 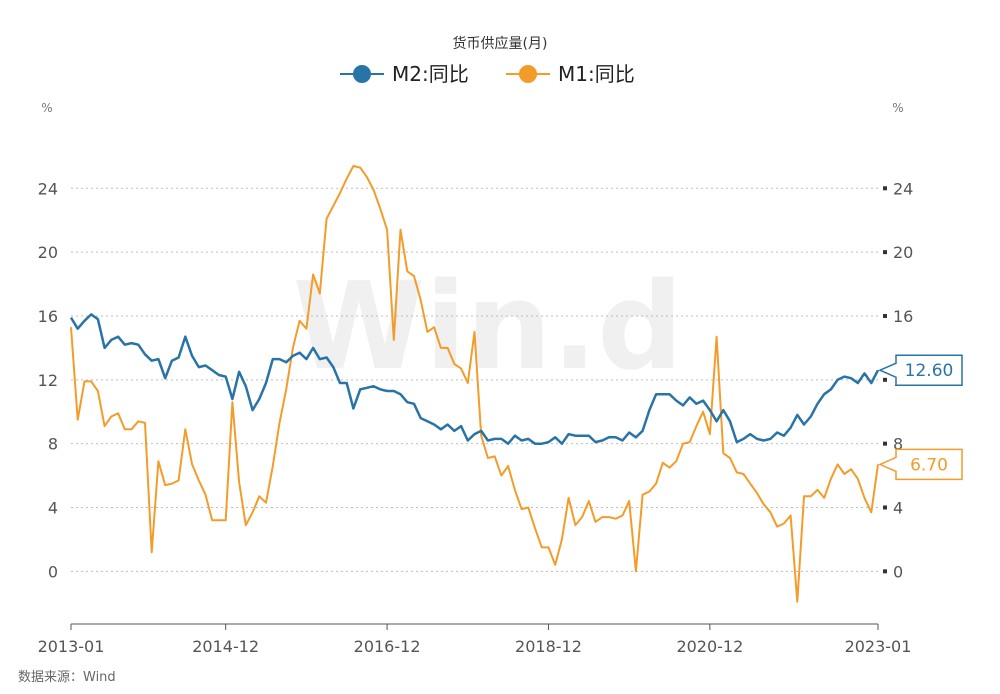 What do you see at coordinates (48, 252) in the screenshot?
I see `y-tick-label-left: 20` at bounding box center [48, 252].